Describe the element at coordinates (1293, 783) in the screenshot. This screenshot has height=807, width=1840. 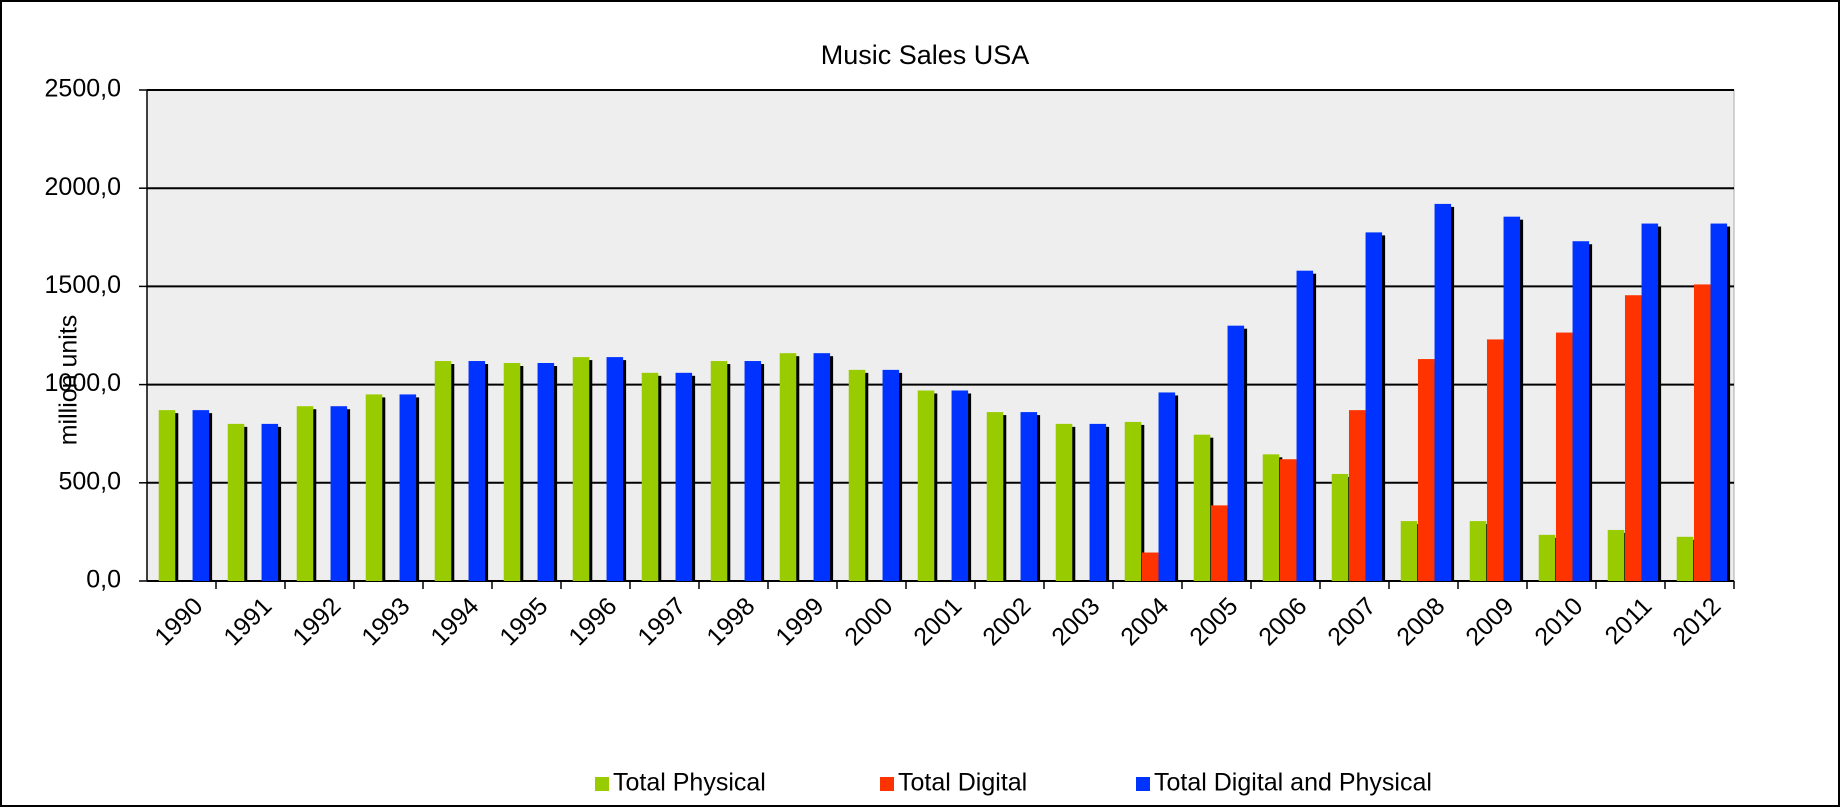
I see `legend-label: Total Digital and Physical` at that location.